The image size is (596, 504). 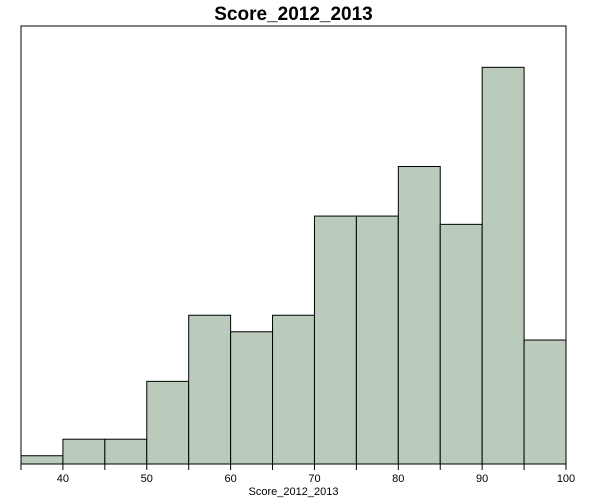 I want to click on x-tick-label: 80, so click(x=398, y=479).